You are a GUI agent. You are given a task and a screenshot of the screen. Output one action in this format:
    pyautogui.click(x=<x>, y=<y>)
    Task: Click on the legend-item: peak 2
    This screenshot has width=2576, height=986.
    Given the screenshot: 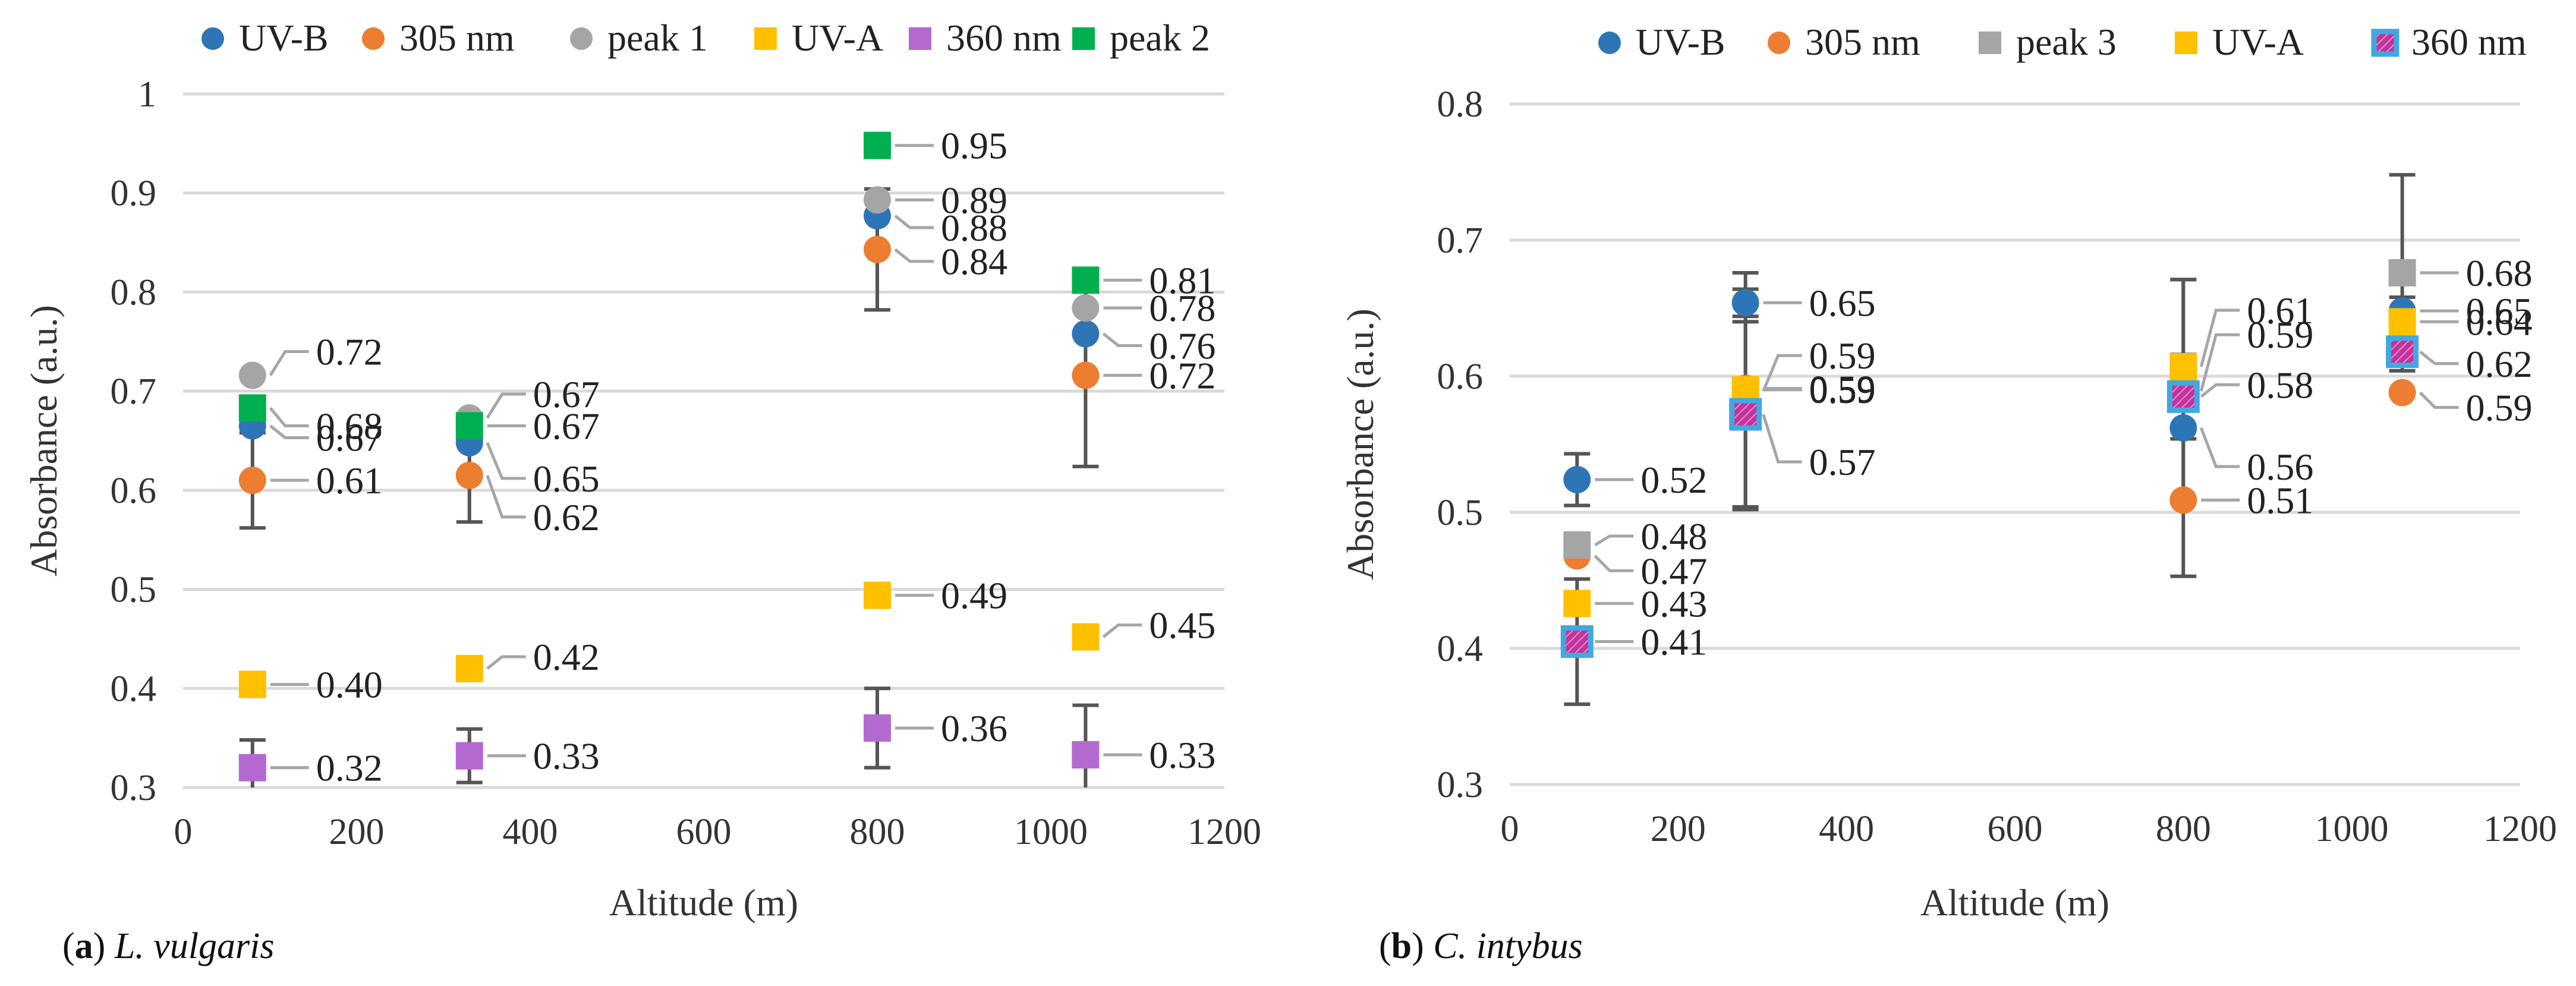 What is the action you would take?
    pyautogui.click(x=1141, y=38)
    